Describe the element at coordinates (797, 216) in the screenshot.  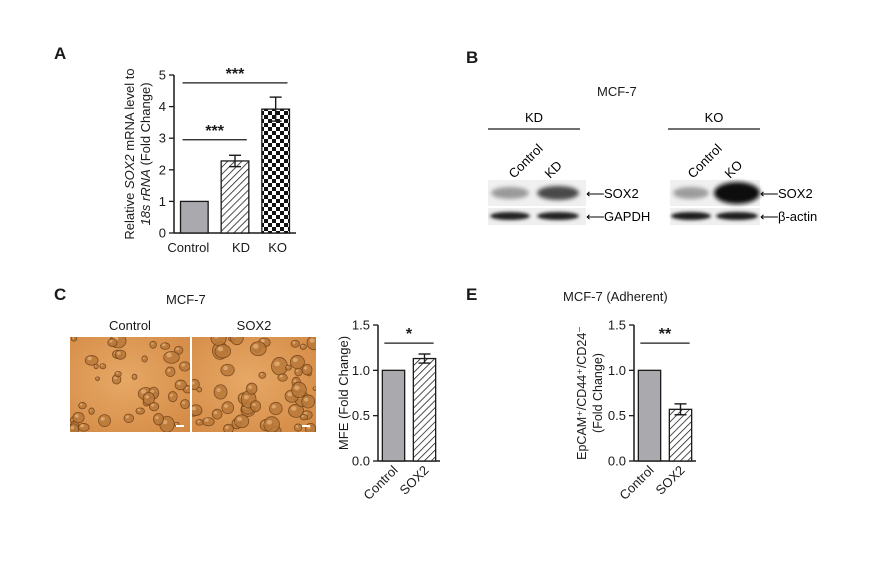
I see `band-label-actin: β-actin` at that location.